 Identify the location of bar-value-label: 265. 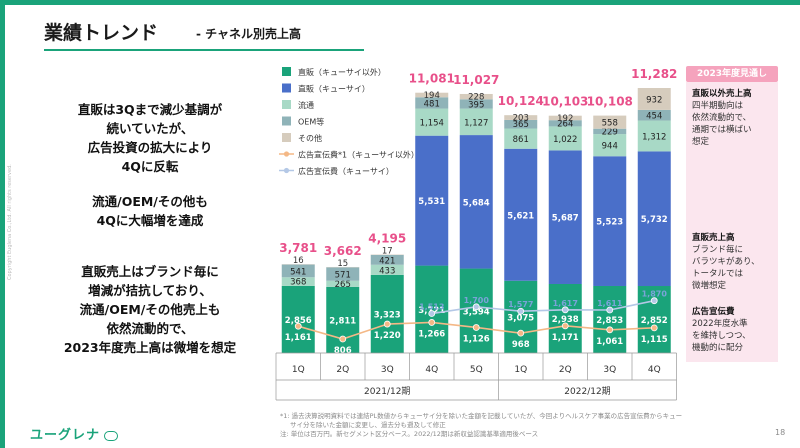
(343, 285).